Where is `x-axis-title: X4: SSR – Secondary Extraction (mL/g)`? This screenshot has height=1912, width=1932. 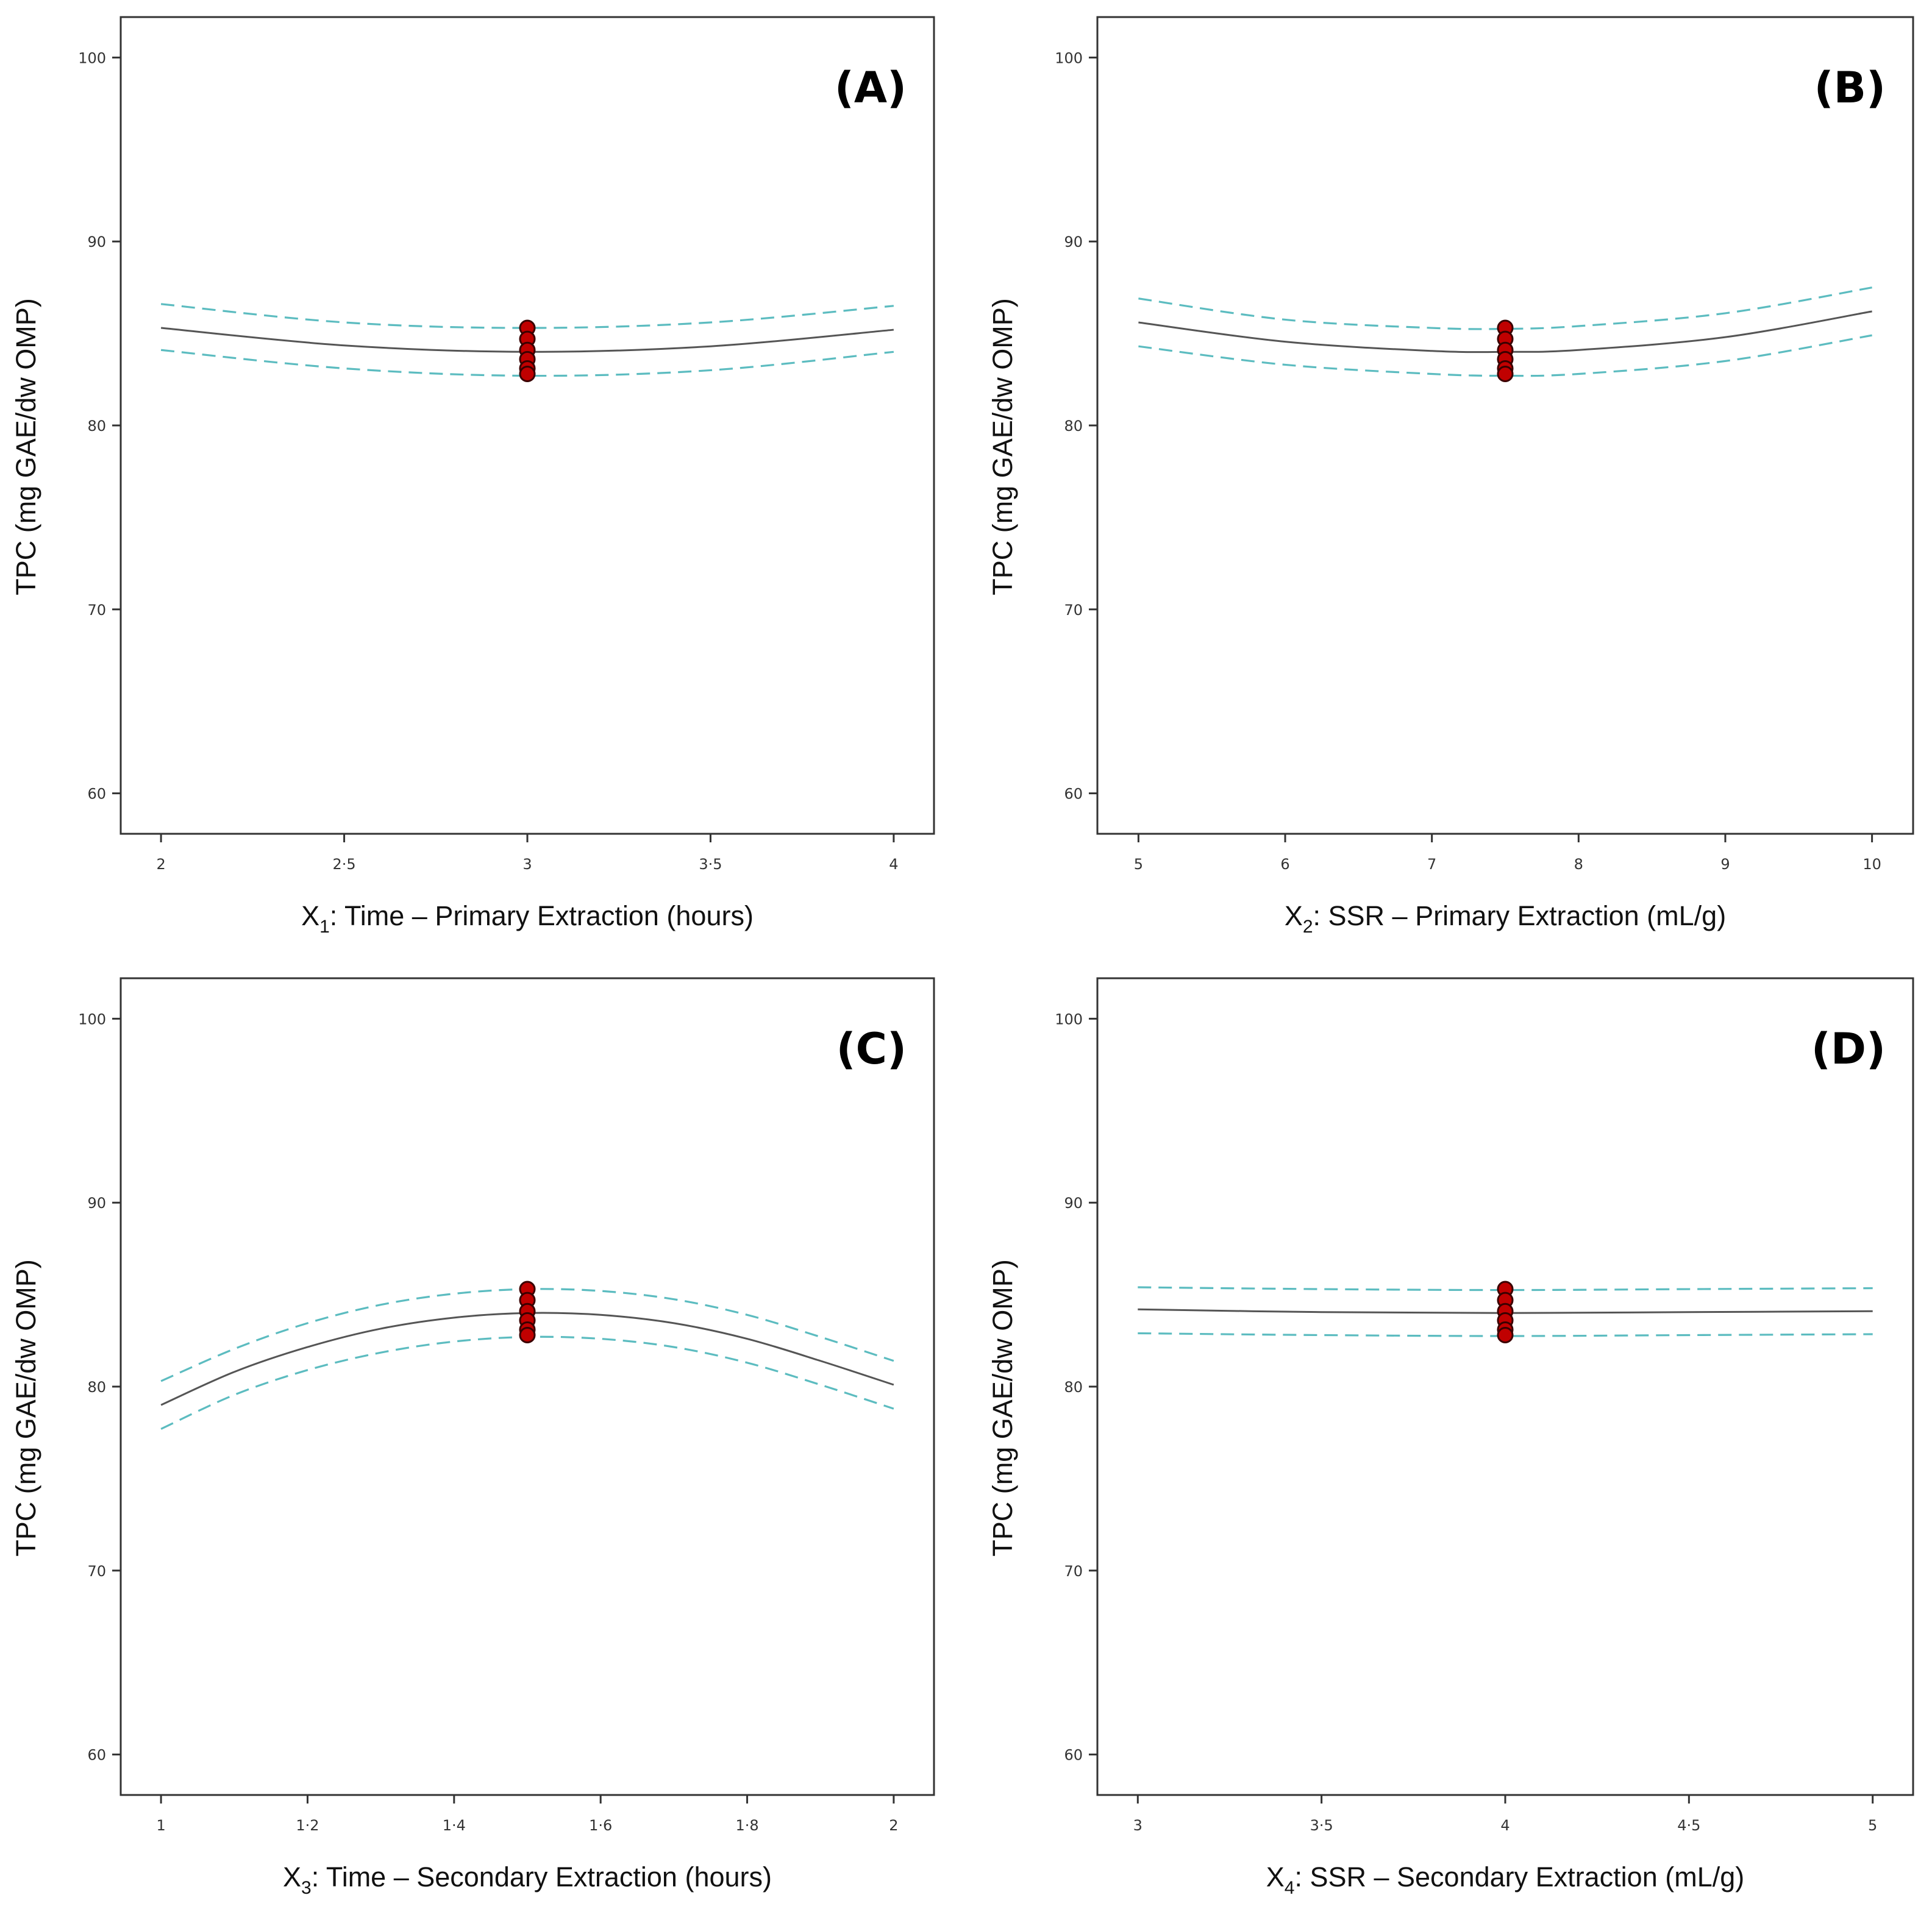
x-axis-title: X4: SSR – Secondary Extraction (mL/g) is located at coordinates (1505, 1880).